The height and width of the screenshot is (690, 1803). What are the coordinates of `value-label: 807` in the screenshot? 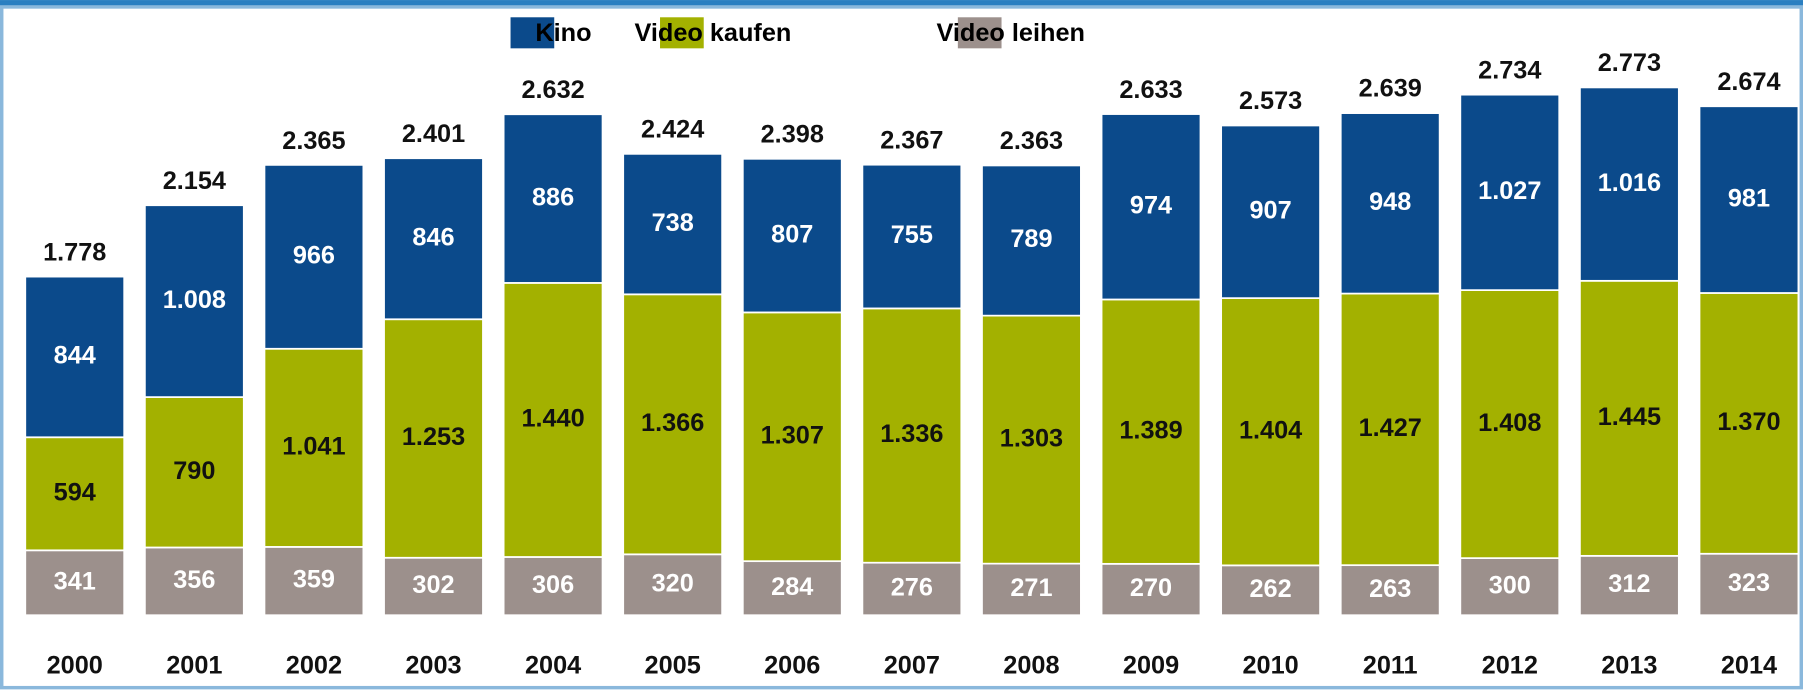 It's located at (792, 234).